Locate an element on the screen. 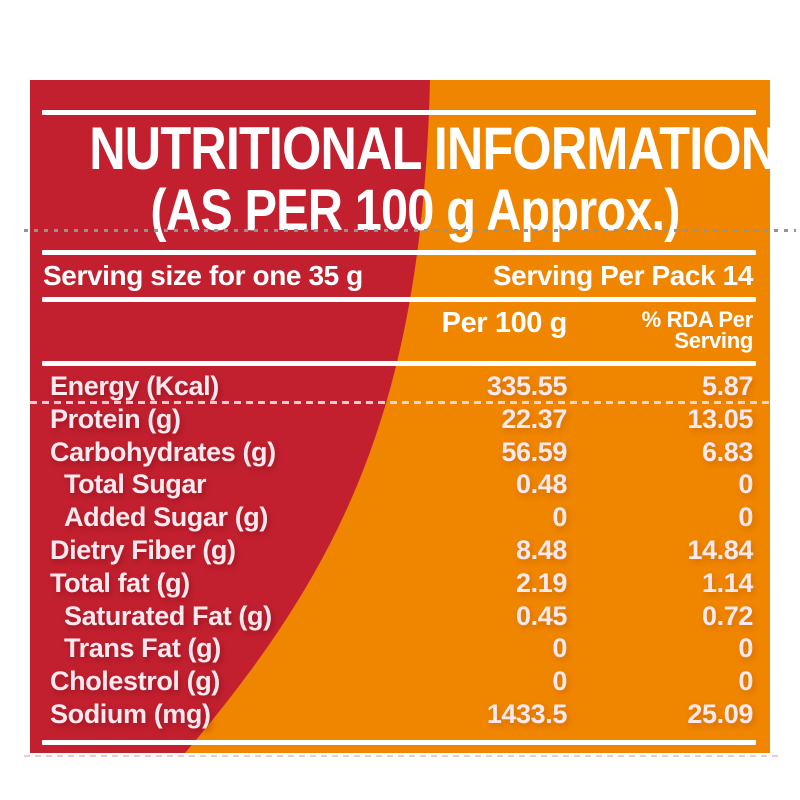 This screenshot has height=800, width=800. row-per100-value: 2.19 is located at coordinates (541, 582).